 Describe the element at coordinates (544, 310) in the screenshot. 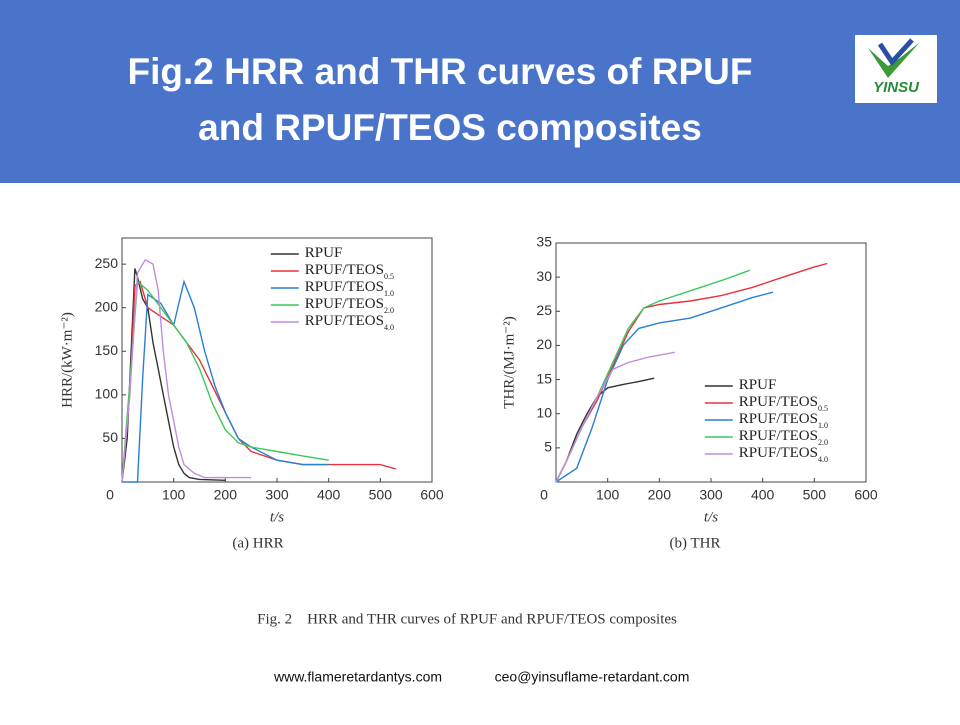

I see `y-tick-label: 25` at that location.